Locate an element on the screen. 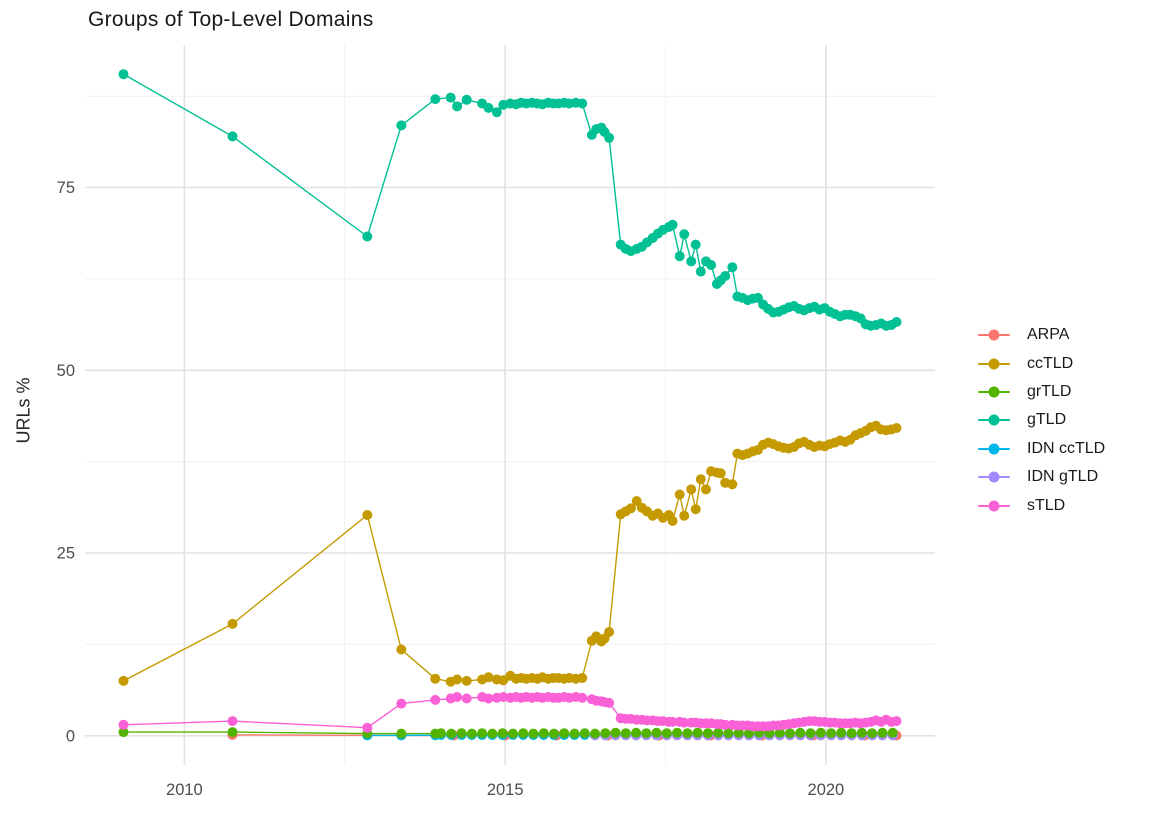 Image resolution: width=1164 pixels, height=827 pixels. legend-item-cctld: ccTLD is located at coordinates (1041, 363).